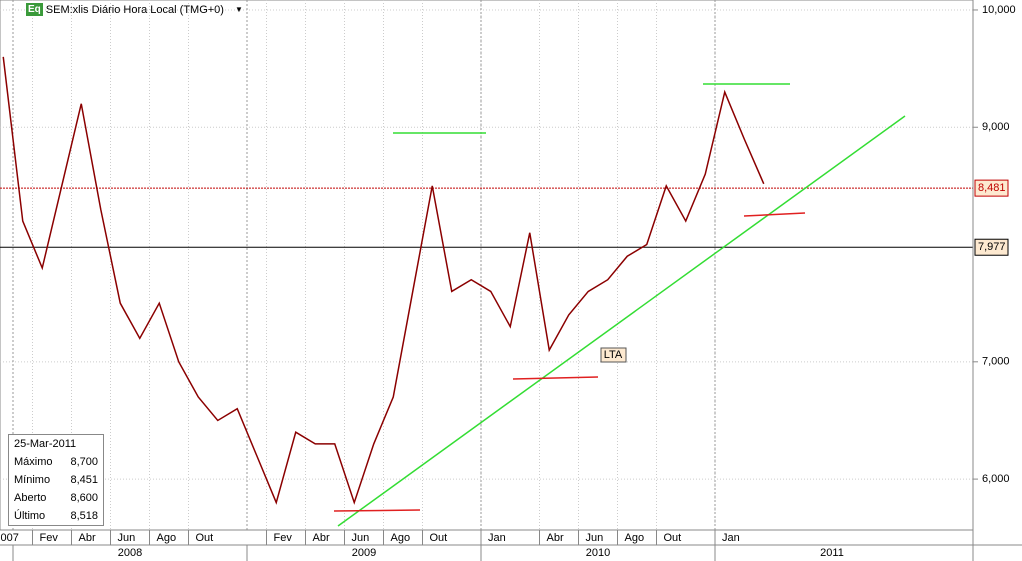 The image size is (1022, 561). I want to click on annotation: LTA, so click(613, 355).